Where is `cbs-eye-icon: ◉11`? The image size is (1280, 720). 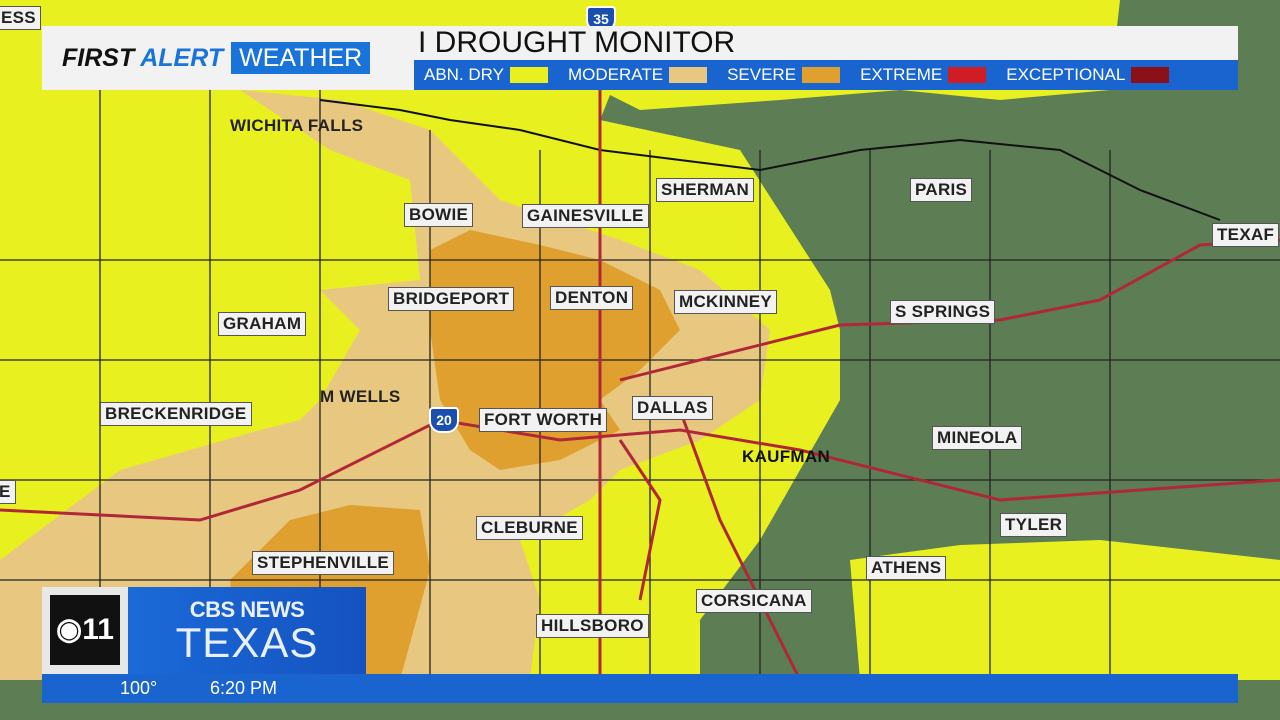
cbs-eye-icon: ◉11 is located at coordinates (85, 630).